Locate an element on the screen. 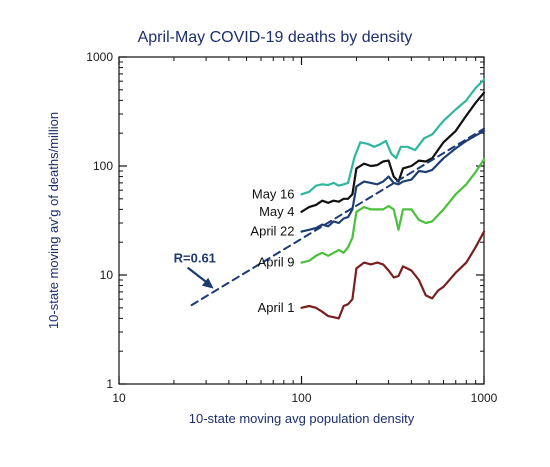 This screenshot has width=550, height=467. y-tick-label: 1 is located at coordinates (109, 384).